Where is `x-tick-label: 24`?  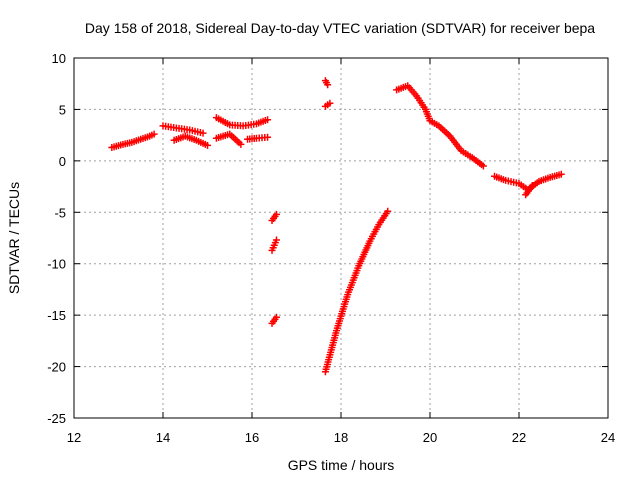
x-tick-label: 24 is located at coordinates (608, 437).